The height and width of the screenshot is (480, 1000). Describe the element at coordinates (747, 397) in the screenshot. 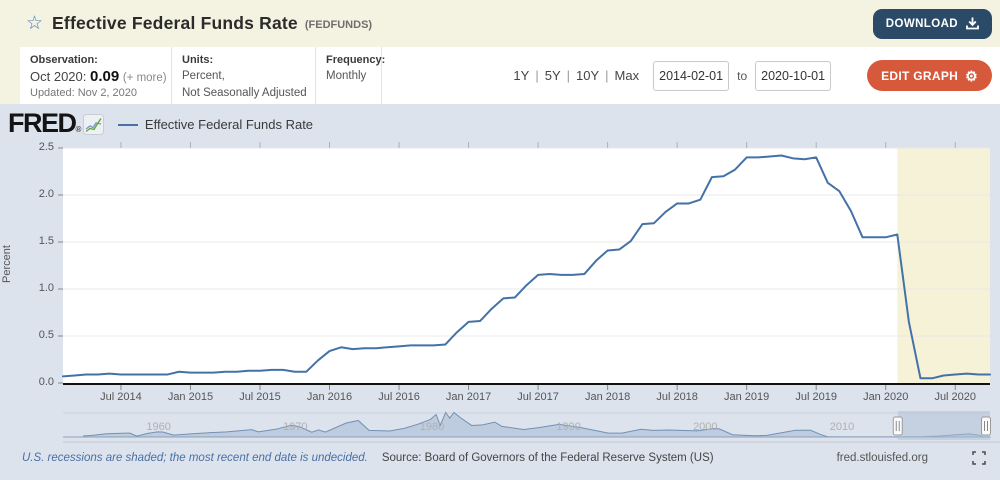

I see `x-tick-label: Jan 2019` at that location.